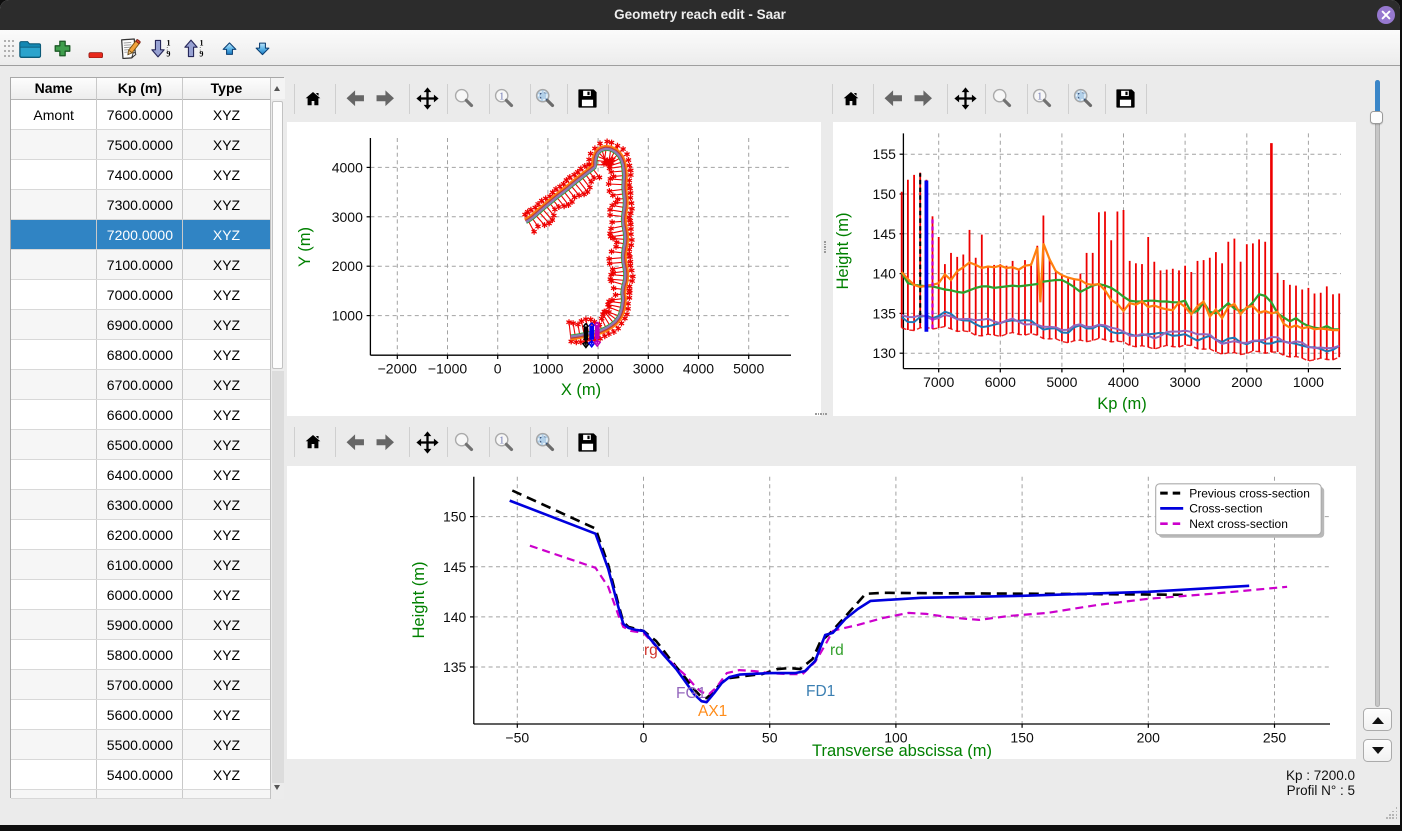  I want to click on svg-text: 130, so click(885, 353).